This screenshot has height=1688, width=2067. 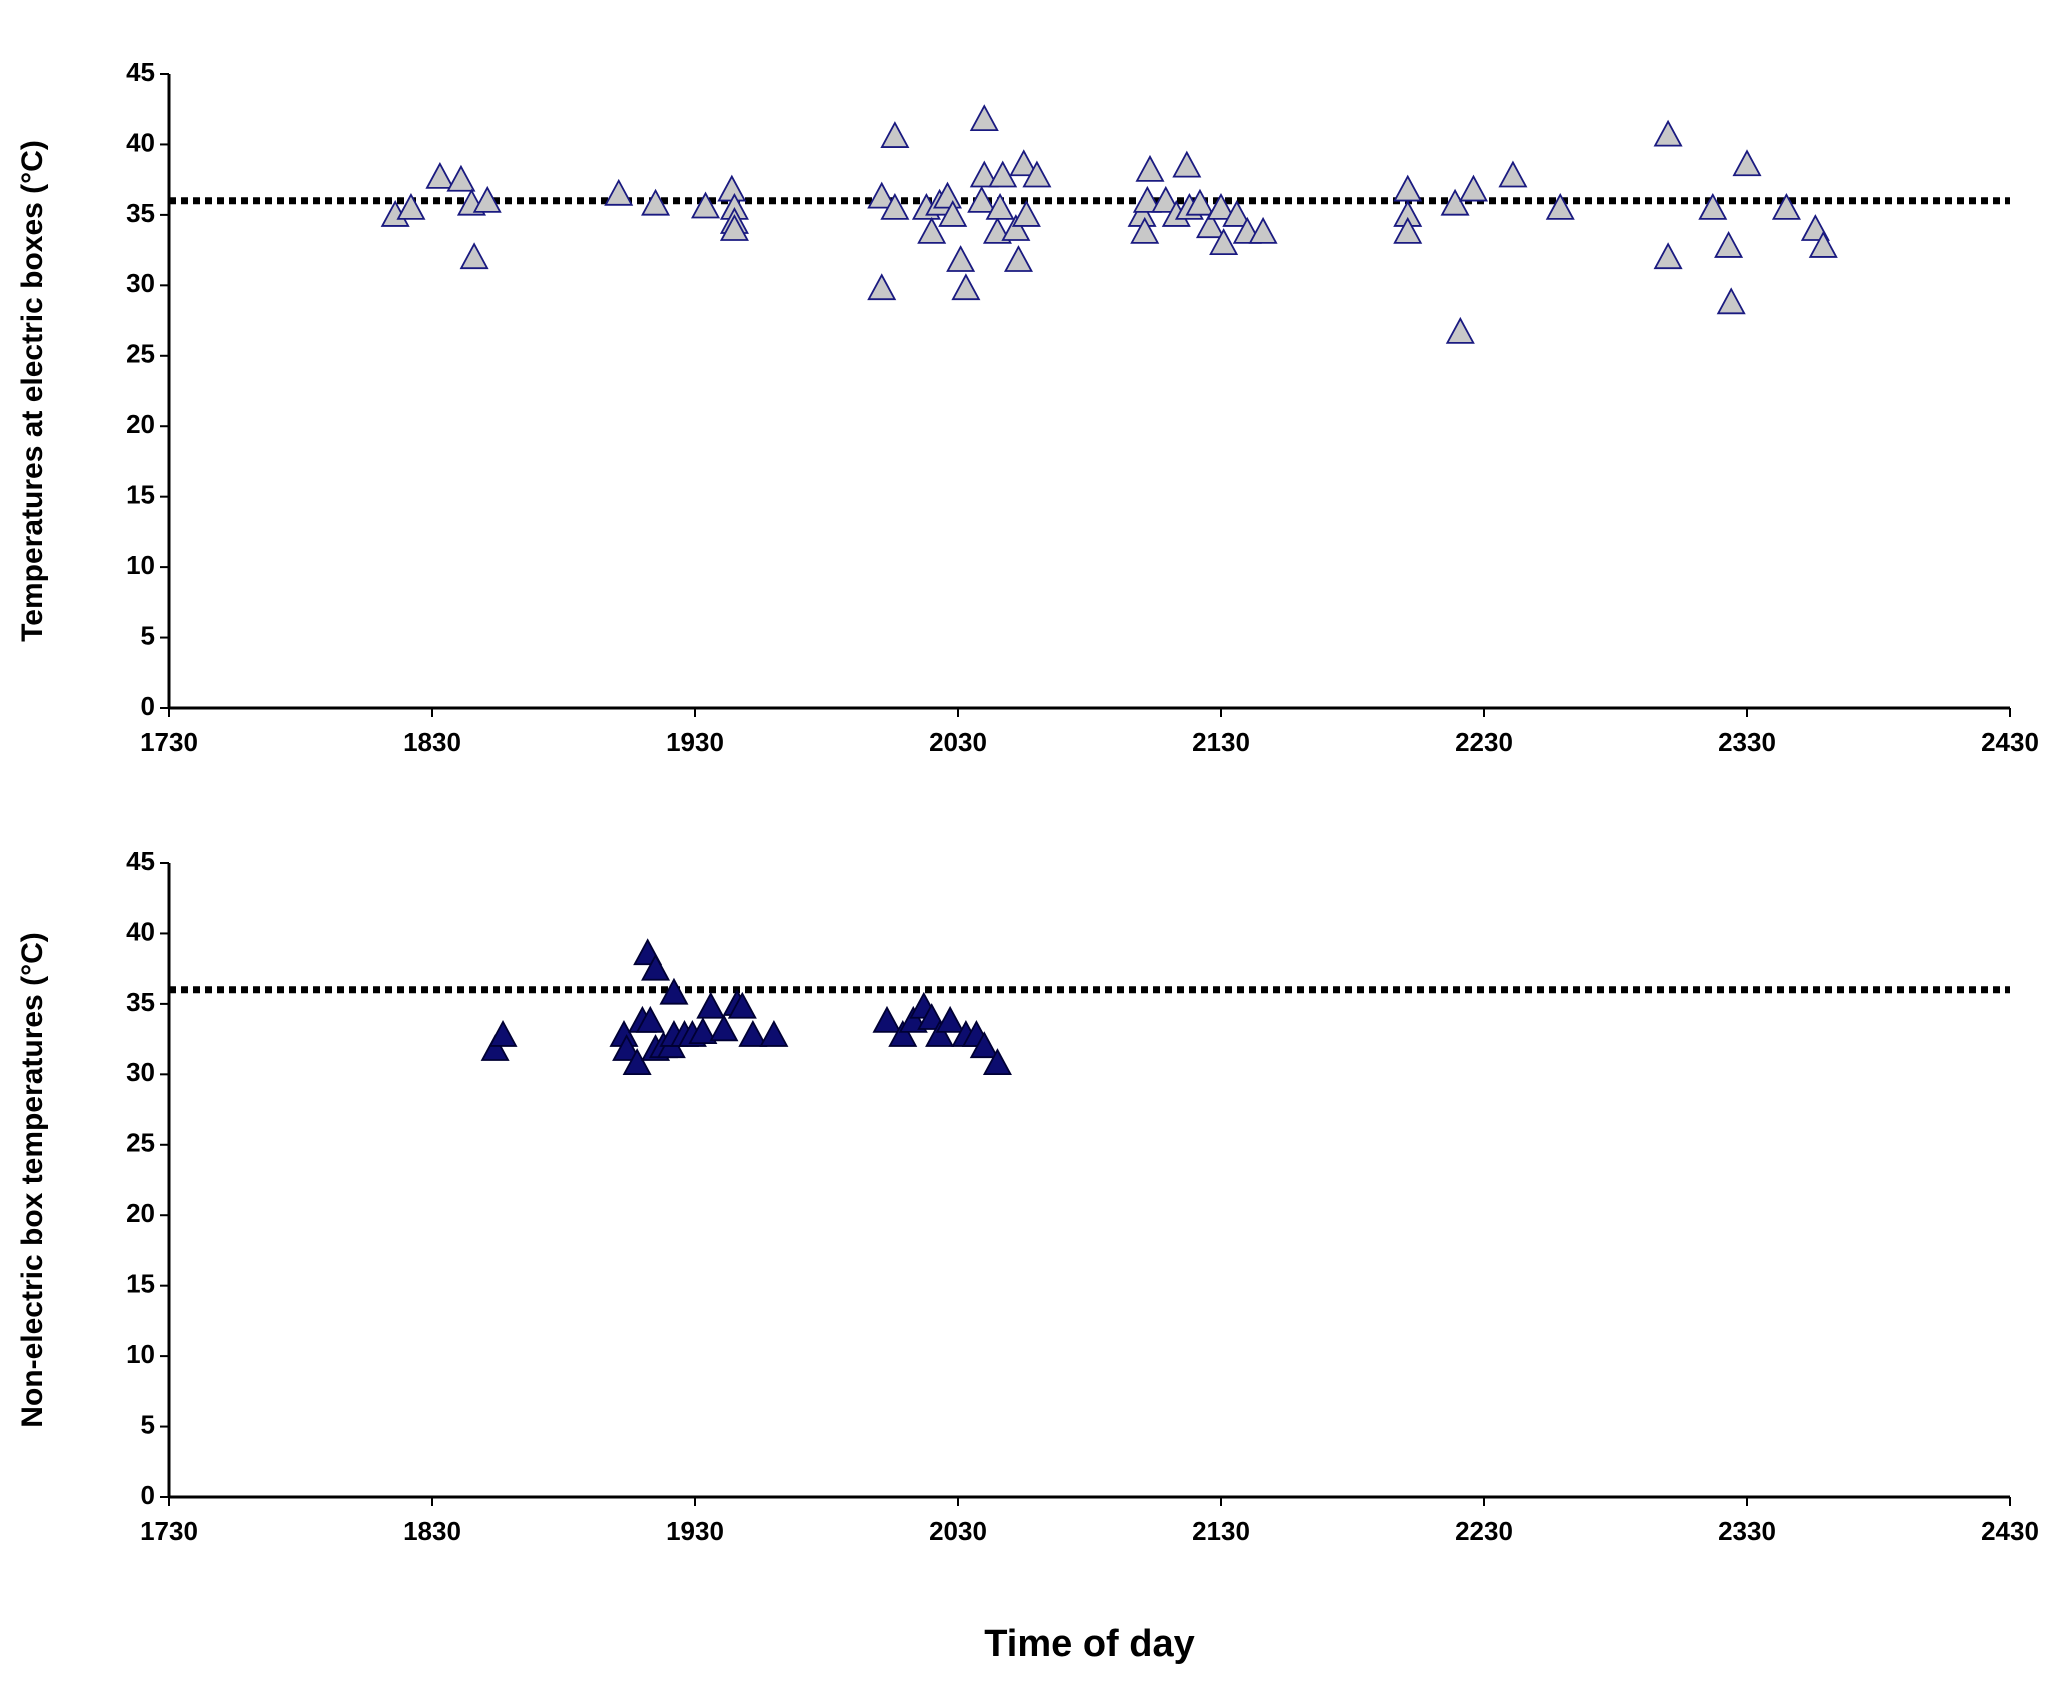 What do you see at coordinates (1089, 1644) in the screenshot?
I see `x-axis-label: Time of day` at bounding box center [1089, 1644].